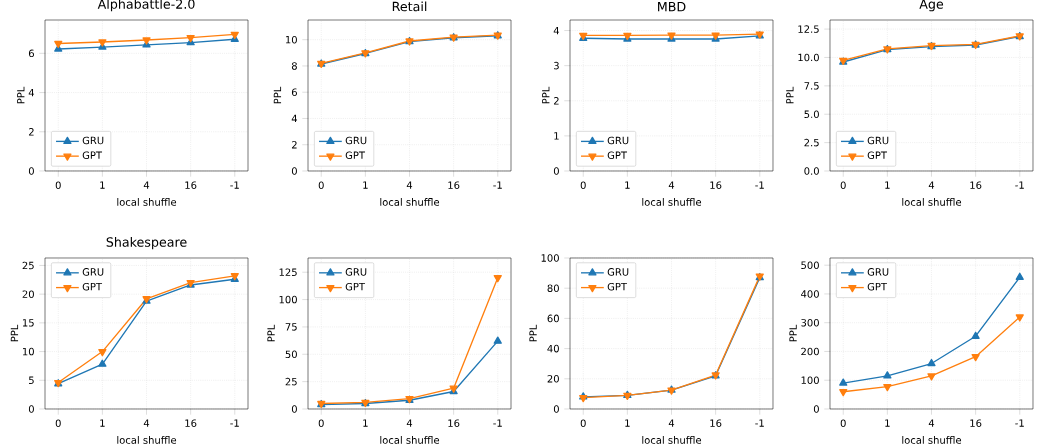  What do you see at coordinates (146, 6) in the screenshot?
I see `chart-title: Alphabattle-2.0` at bounding box center [146, 6].